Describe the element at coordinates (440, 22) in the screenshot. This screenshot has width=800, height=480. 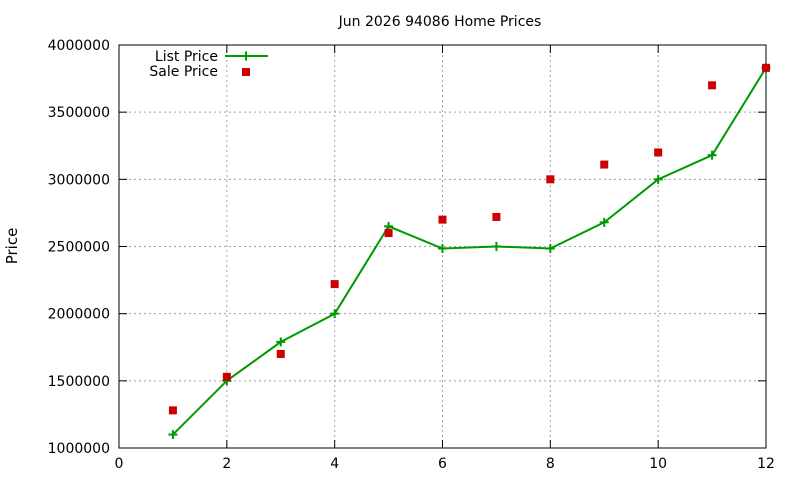
I see `chart-title: Jun 2026 94086 Home Prices` at that location.